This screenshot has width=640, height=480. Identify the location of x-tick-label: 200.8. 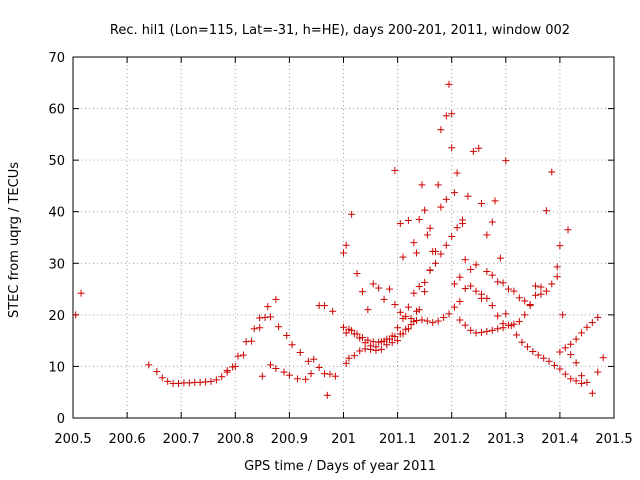
(235, 439).